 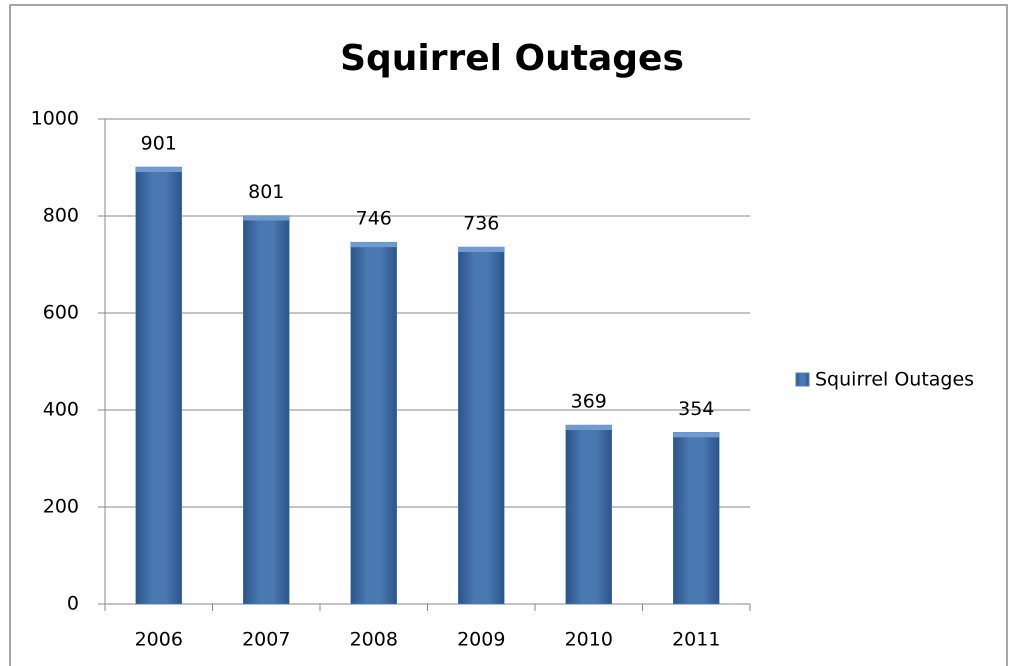 What do you see at coordinates (696, 640) in the screenshot?
I see `x-tick-label: 2011` at bounding box center [696, 640].